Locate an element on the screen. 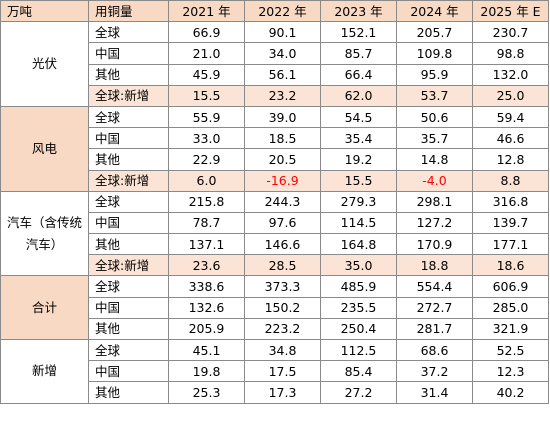 This screenshot has height=423, width=550. value-cell: 97.6 is located at coordinates (282, 223).